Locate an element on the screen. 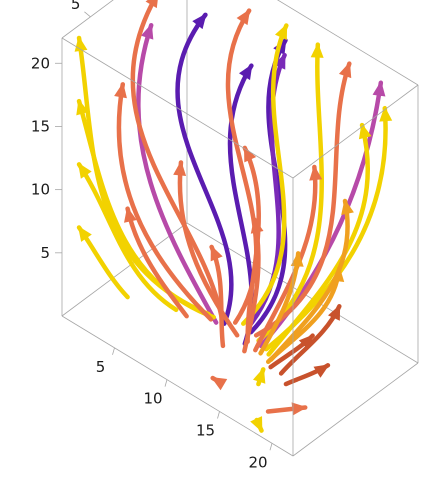  z-tick-label: 10 is located at coordinates (40, 190).